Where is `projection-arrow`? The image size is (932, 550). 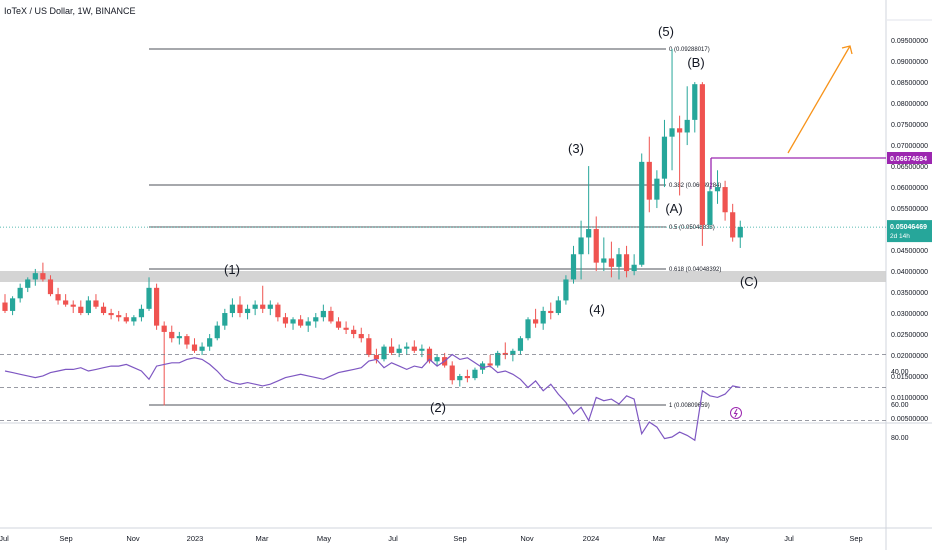 projection-arrow is located at coordinates (819, 99).